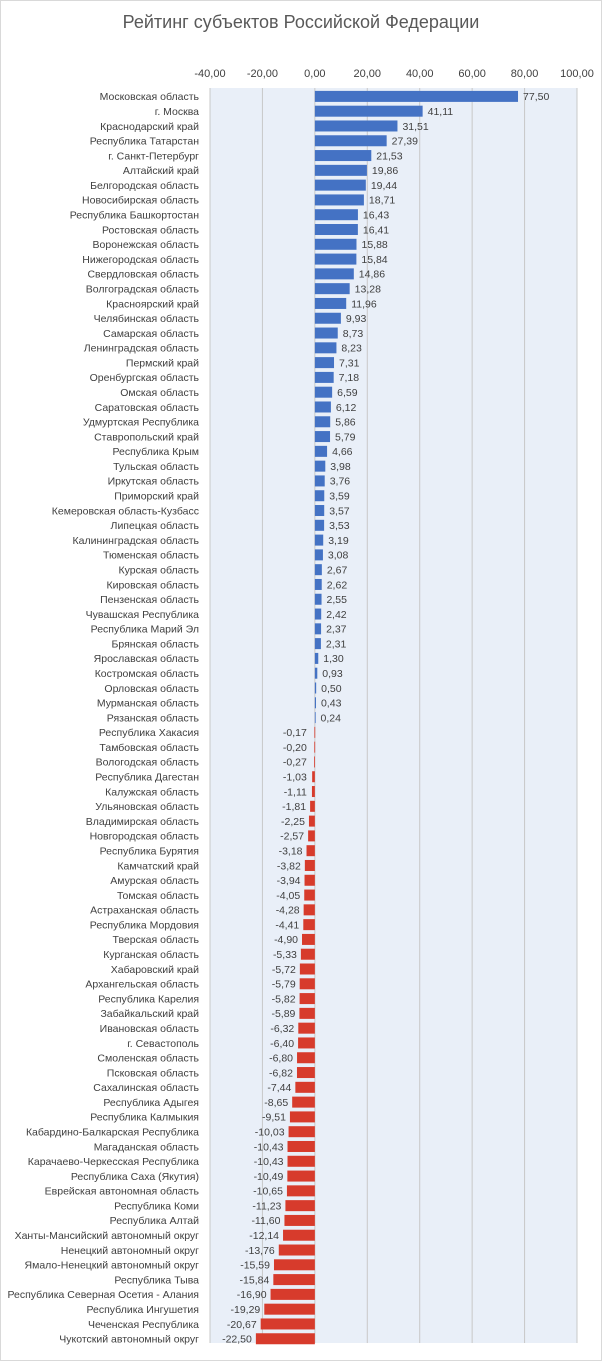  Describe the element at coordinates (158, 866) in the screenshot. I see `category-label: Камчатский край` at that location.